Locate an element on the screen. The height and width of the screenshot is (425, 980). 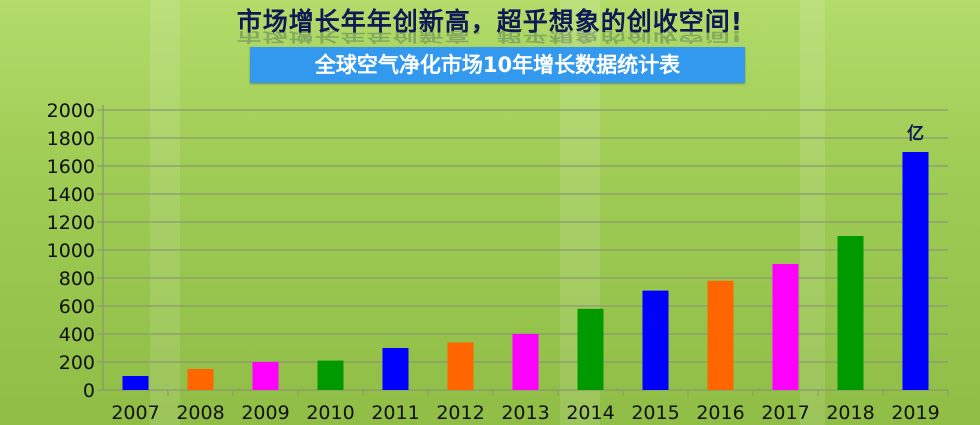
bar-2010 is located at coordinates (330, 375).